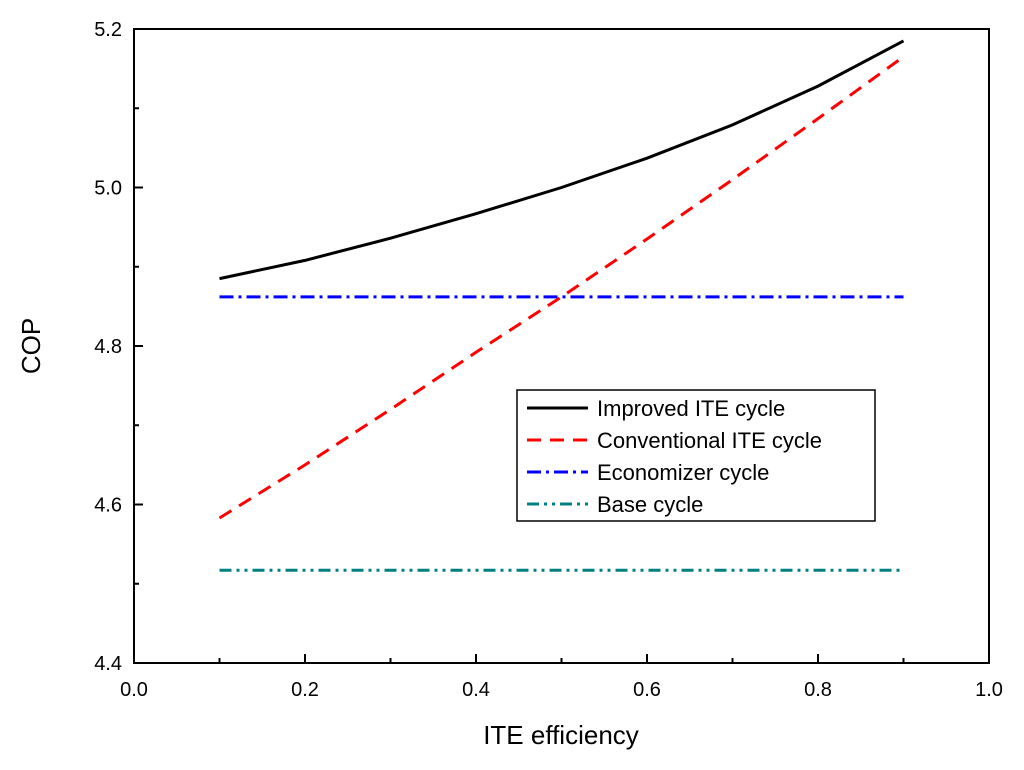 Image resolution: width=1024 pixels, height=770 pixels. Describe the element at coordinates (683, 472) in the screenshot. I see `legend-label-economizer-cycle: Economizer cycle` at that location.